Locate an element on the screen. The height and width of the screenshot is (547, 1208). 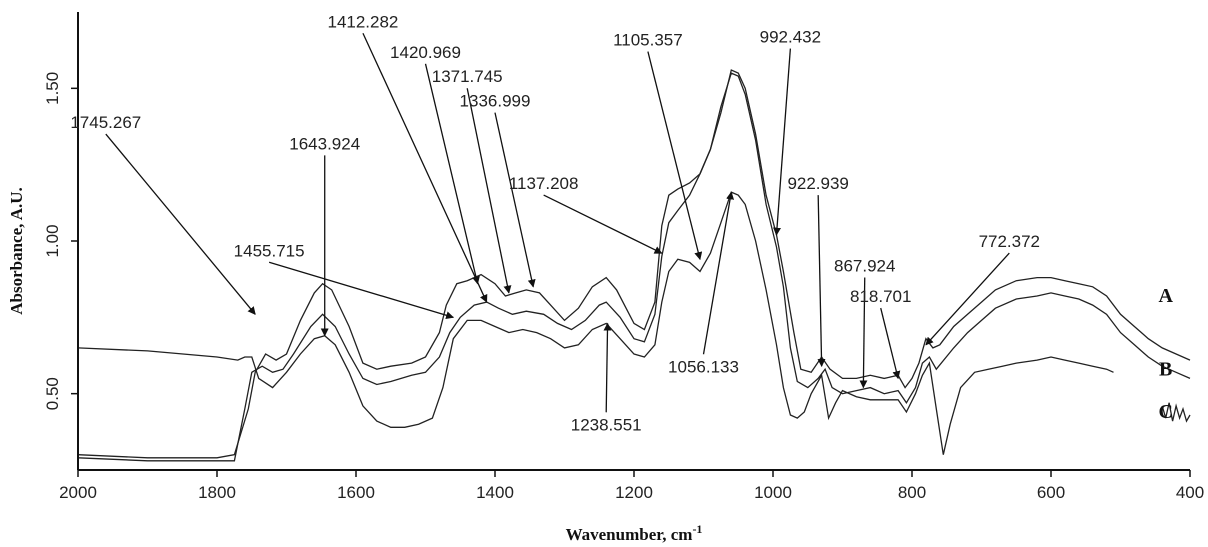
x-tick-label-2000: 2000 is located at coordinates (78, 492).